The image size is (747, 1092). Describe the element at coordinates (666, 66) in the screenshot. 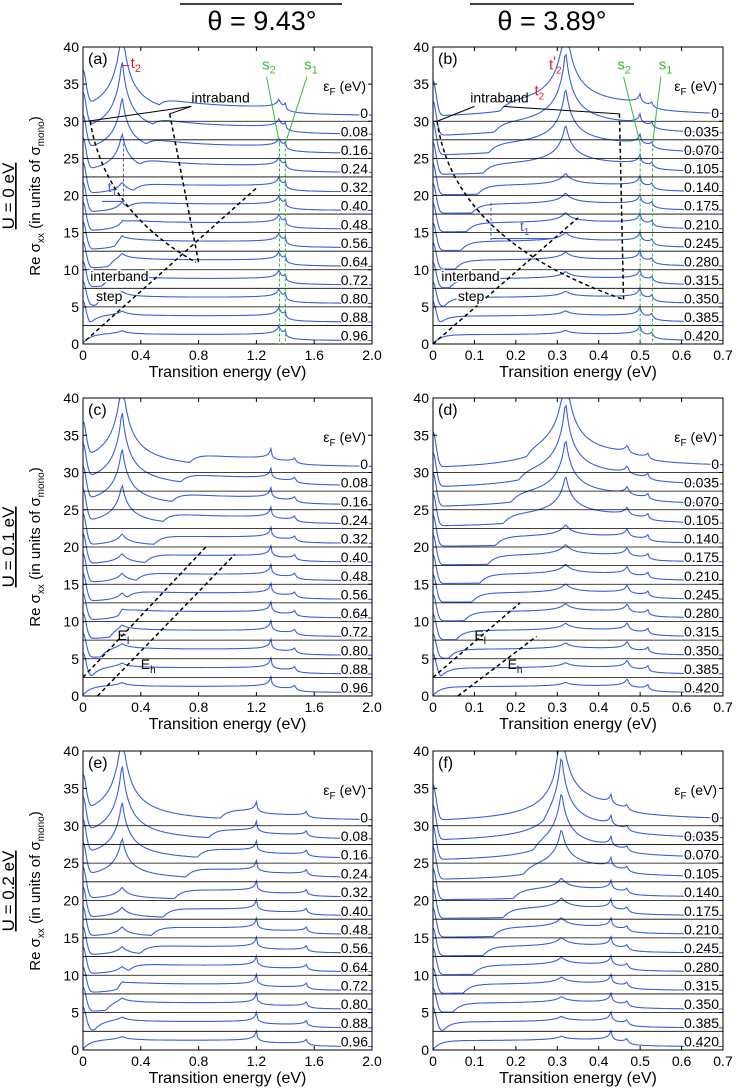

I see `annotation-s1: s1` at that location.